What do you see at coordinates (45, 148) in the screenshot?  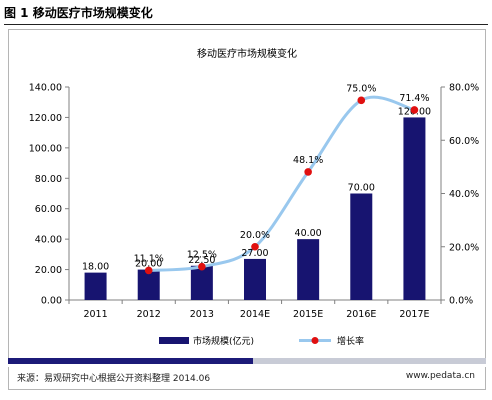 I see `y-left-tick-label: 100.00` at bounding box center [45, 148].